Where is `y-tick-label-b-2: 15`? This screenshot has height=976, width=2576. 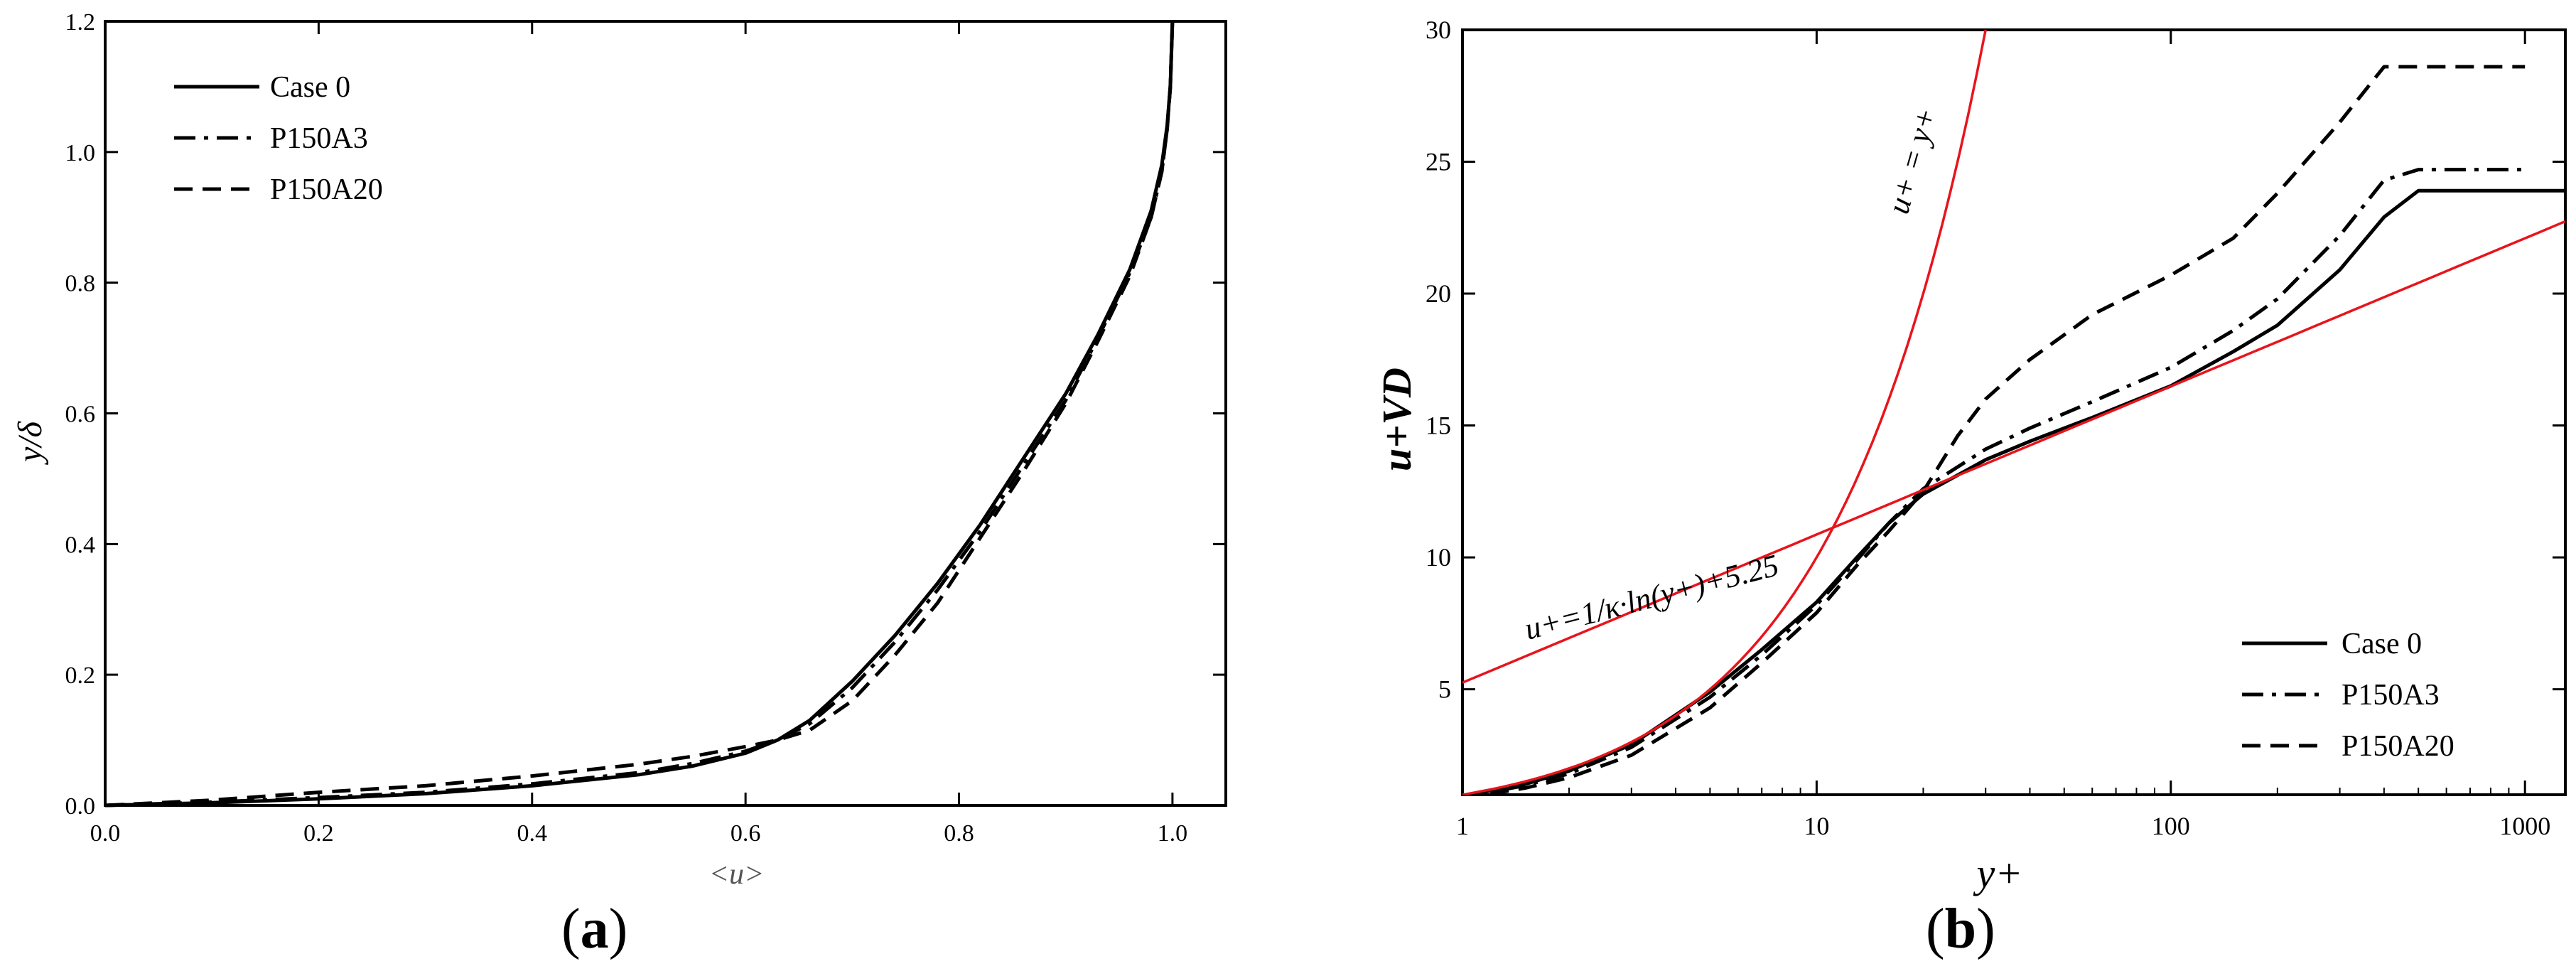
y-tick-label-b-2: 15 is located at coordinates (1438, 426).